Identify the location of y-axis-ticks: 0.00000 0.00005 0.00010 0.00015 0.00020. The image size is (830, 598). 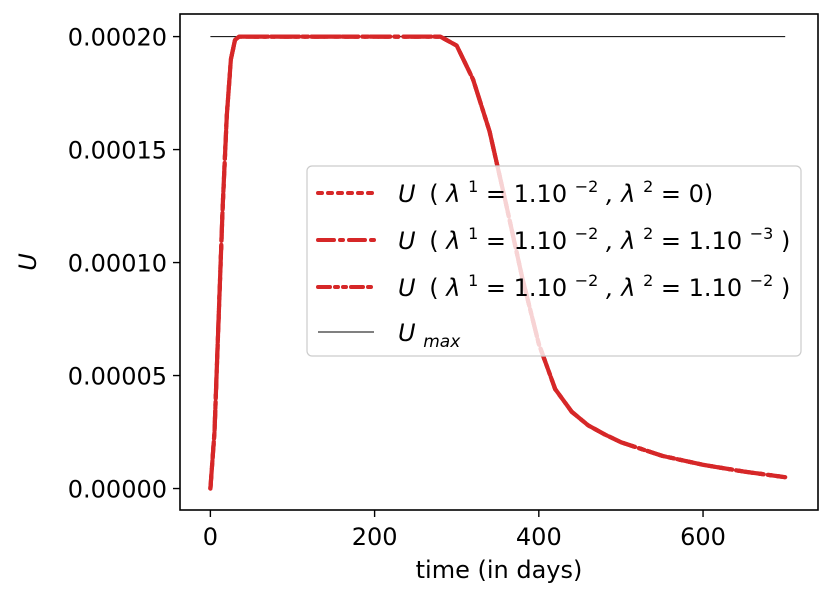
(124, 264).